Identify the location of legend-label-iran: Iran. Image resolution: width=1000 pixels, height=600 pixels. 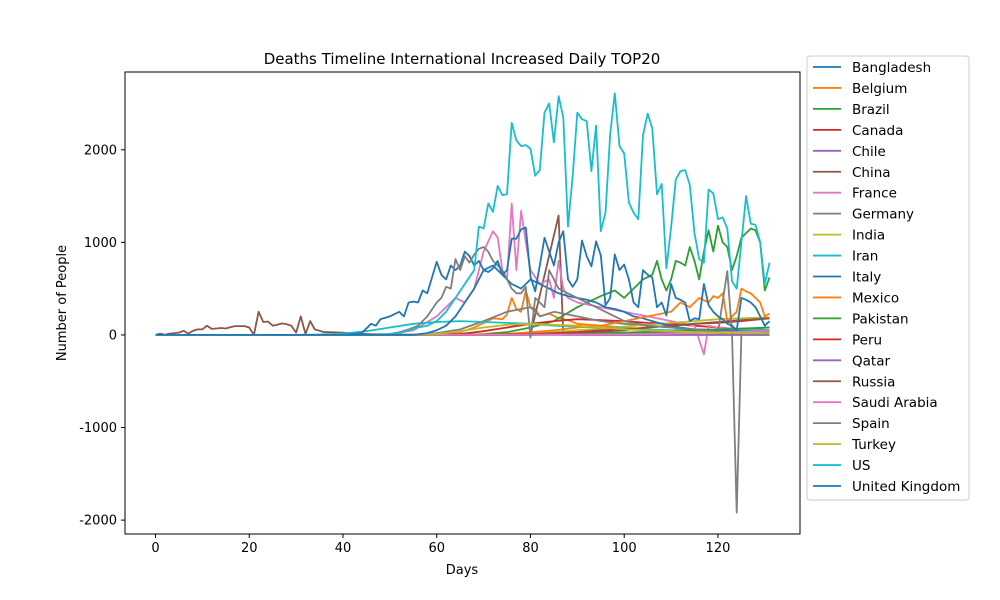
(865, 257).